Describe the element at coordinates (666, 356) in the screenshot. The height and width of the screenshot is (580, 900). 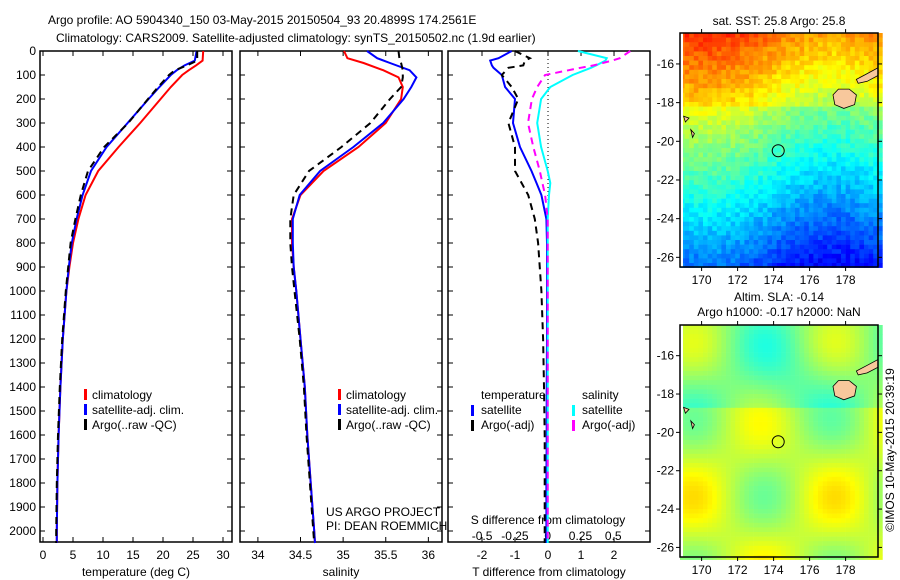
I see `lat-tick-label: -16` at that location.